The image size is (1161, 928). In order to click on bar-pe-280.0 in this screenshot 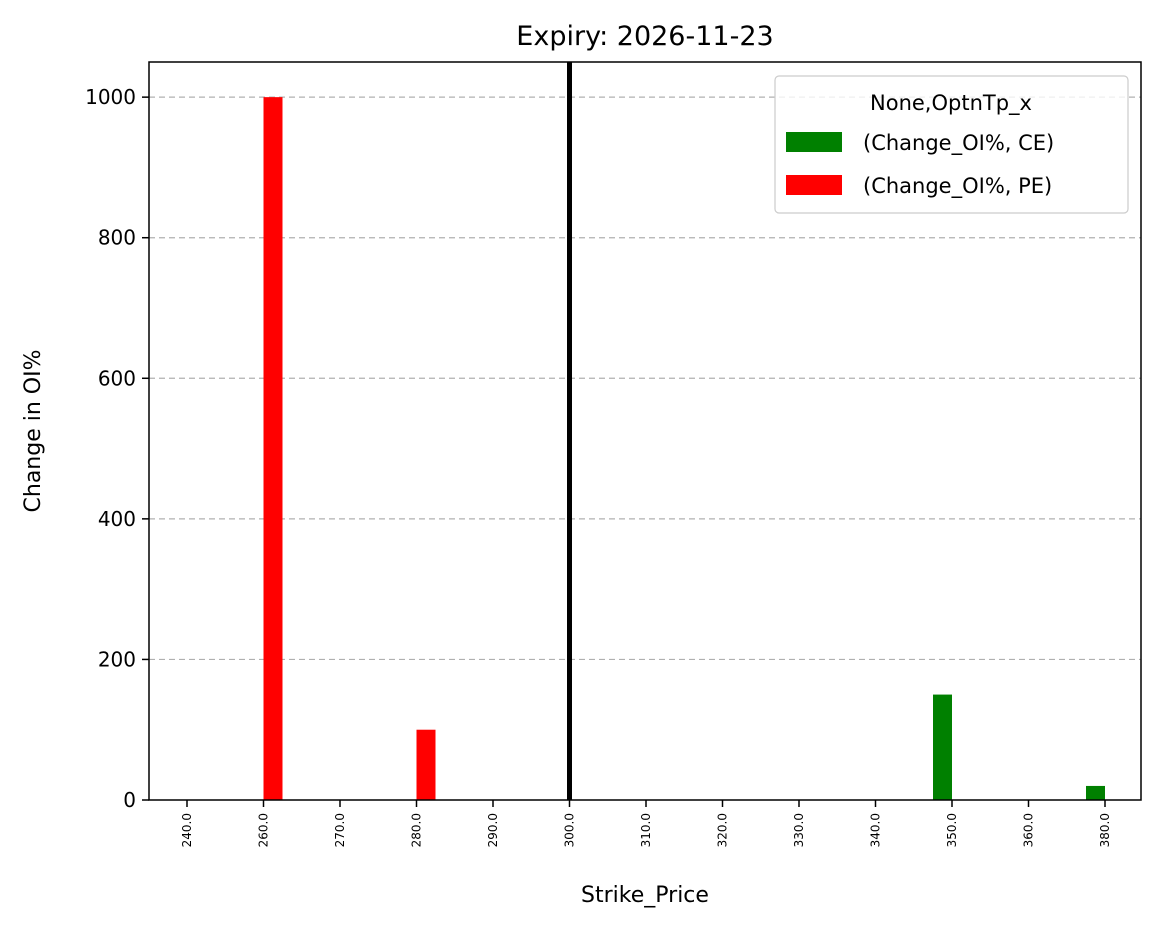, I will do `click(426, 764)`.